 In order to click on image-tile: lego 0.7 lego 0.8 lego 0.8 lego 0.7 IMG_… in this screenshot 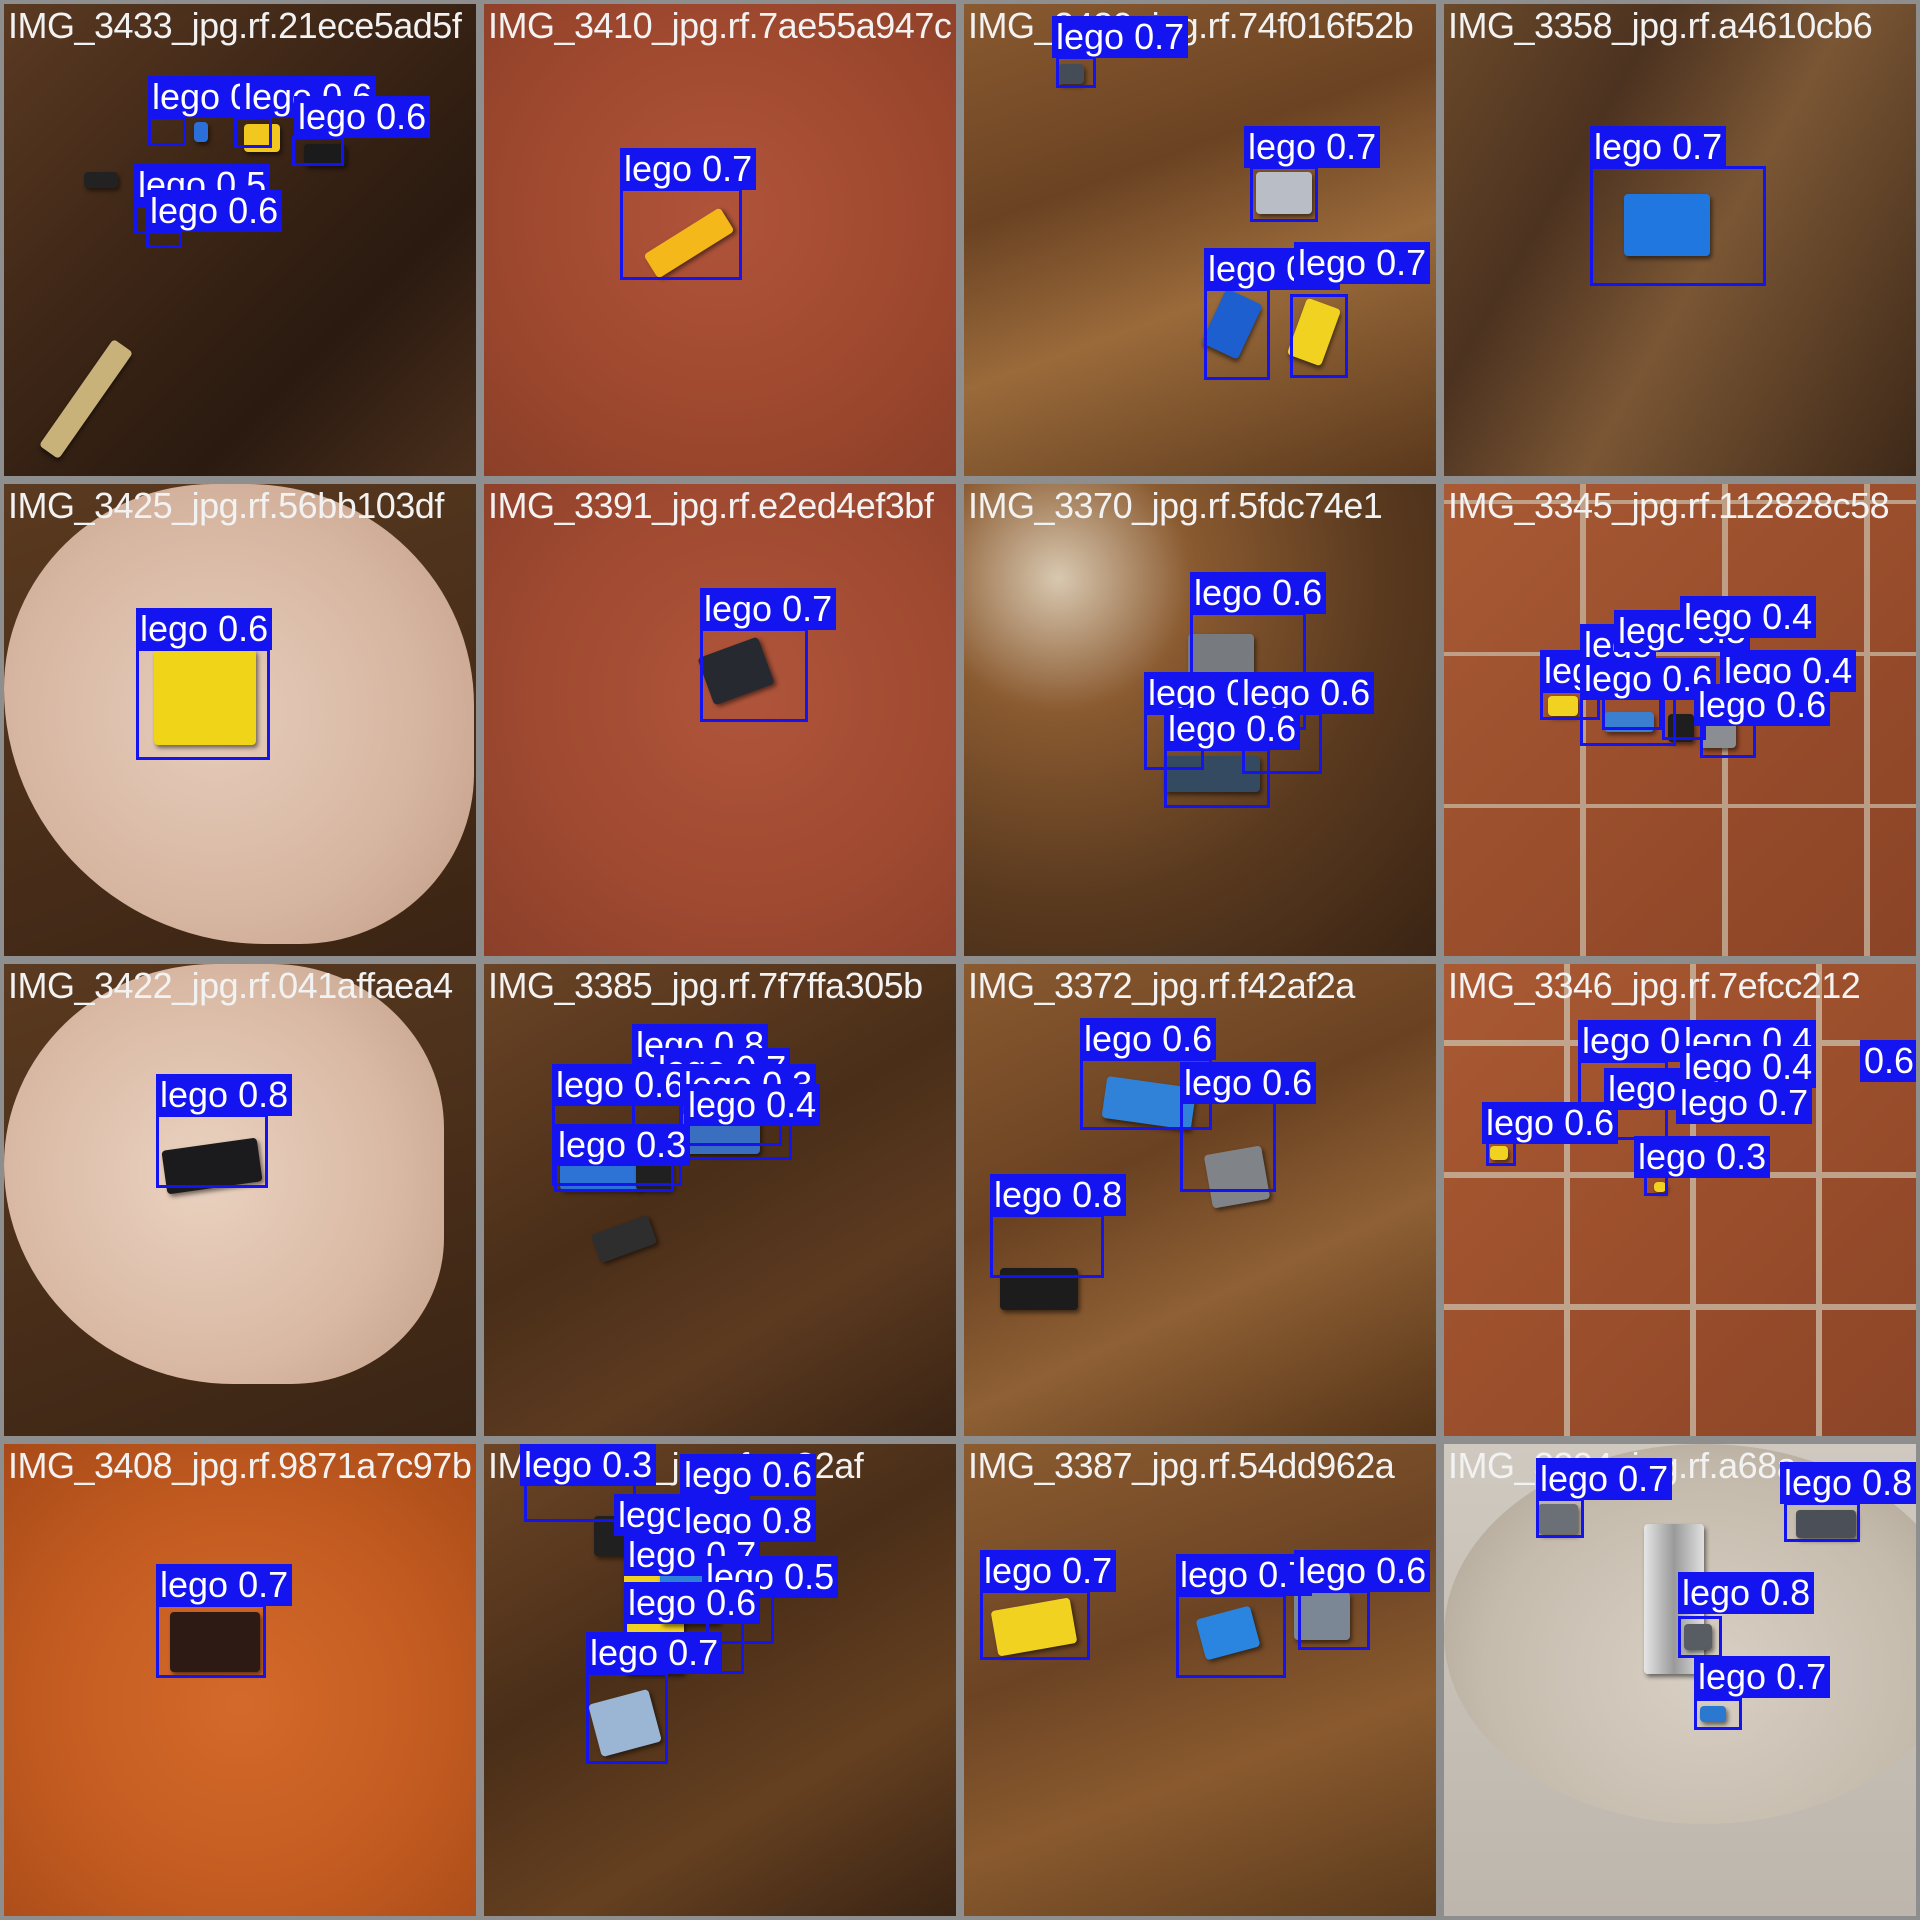, I will do `click(1680, 1680)`.